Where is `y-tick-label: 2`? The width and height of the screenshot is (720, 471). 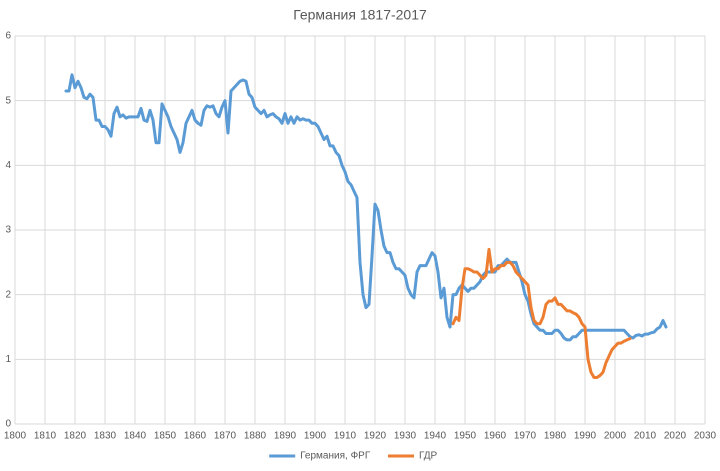 y-tick-label: 2 is located at coordinates (8, 294).